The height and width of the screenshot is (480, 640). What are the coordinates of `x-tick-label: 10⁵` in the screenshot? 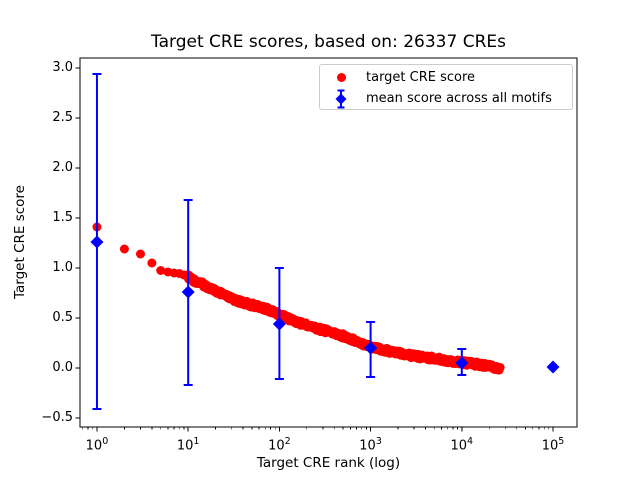 It's located at (553, 445).